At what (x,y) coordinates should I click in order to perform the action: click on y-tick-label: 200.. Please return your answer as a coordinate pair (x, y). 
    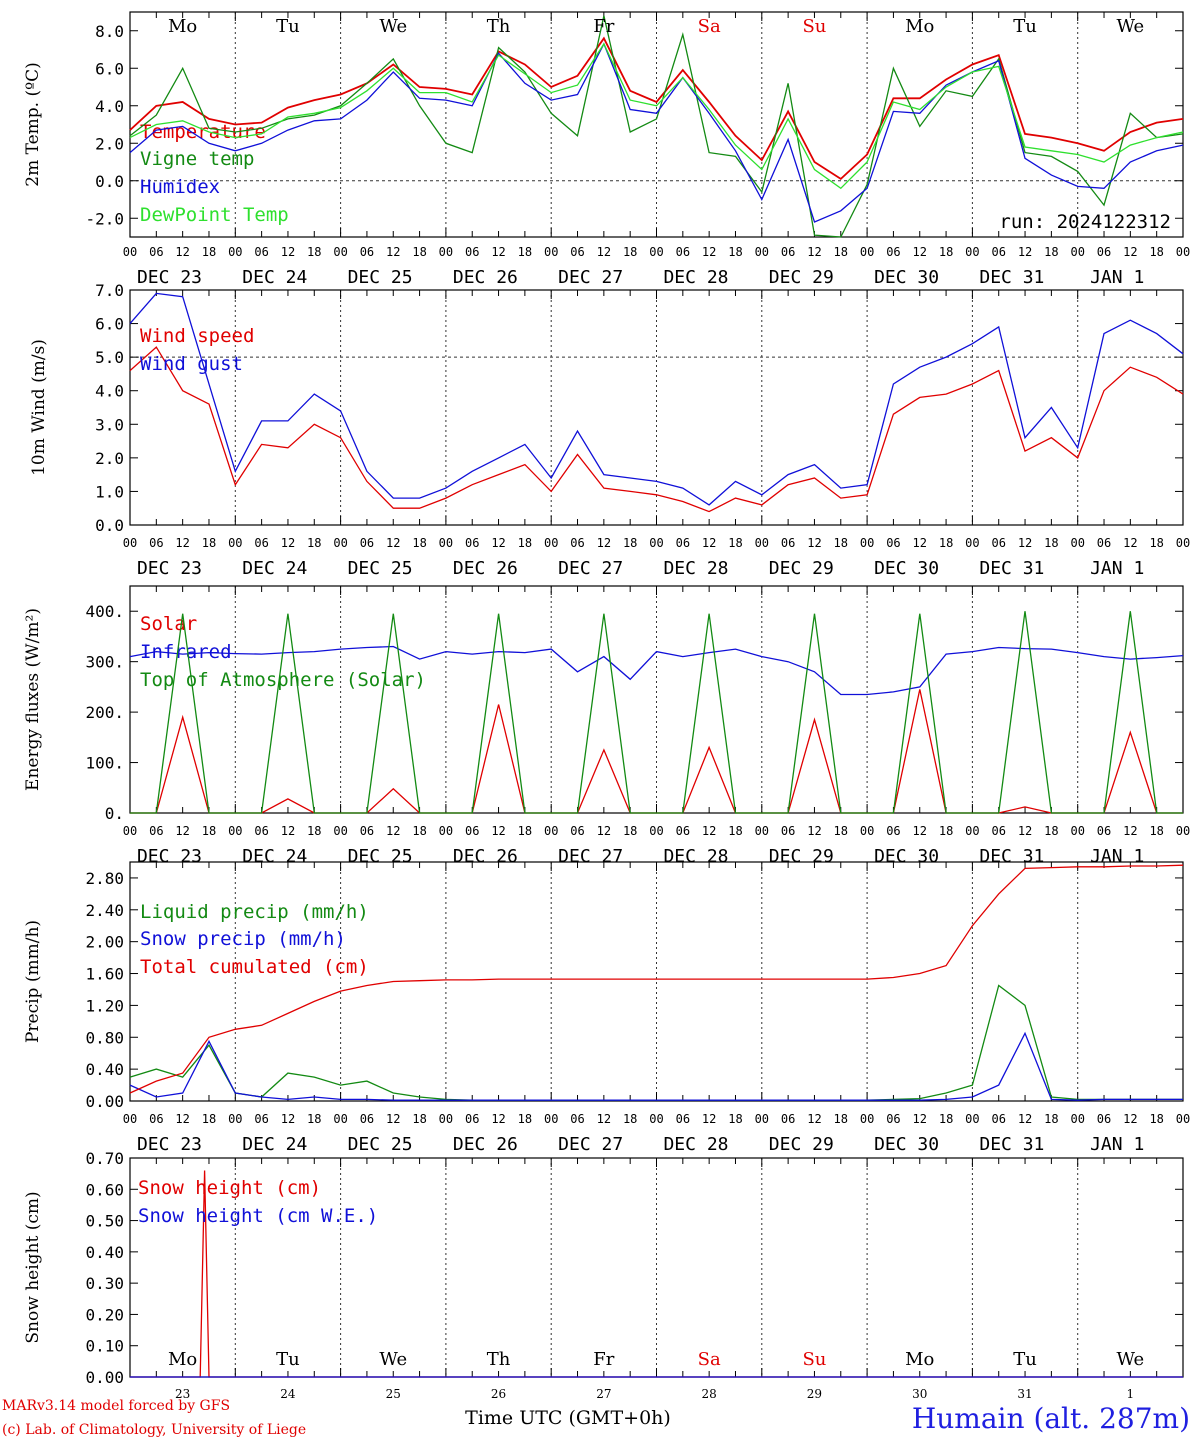
    Looking at the image, I should click on (104, 712).